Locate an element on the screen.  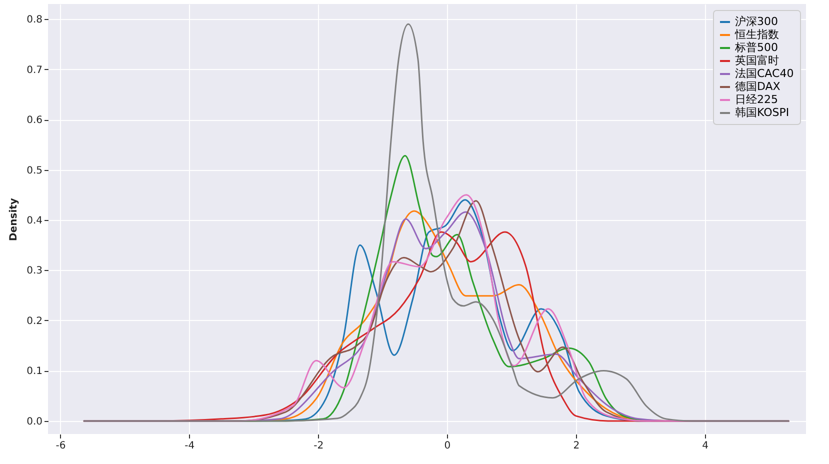
y-tick-label: 0.4 is located at coordinates (34, 221).